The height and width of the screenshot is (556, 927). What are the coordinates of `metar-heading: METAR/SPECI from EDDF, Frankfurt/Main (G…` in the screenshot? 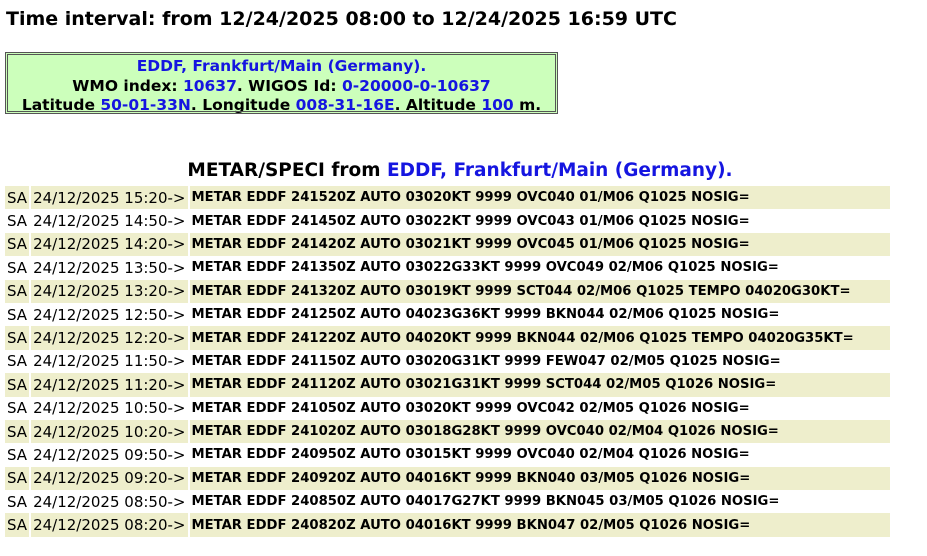 It's located at (460, 170).